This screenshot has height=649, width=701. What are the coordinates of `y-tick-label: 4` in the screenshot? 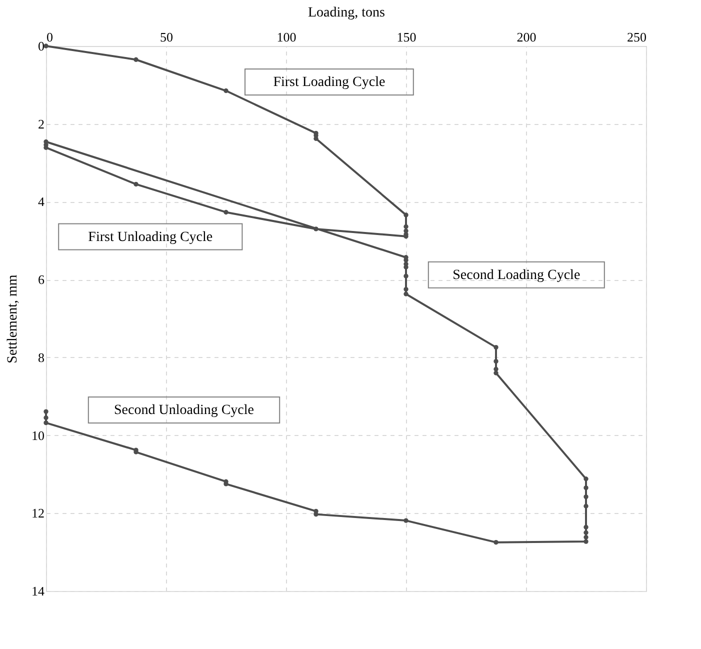 It's located at (41, 202).